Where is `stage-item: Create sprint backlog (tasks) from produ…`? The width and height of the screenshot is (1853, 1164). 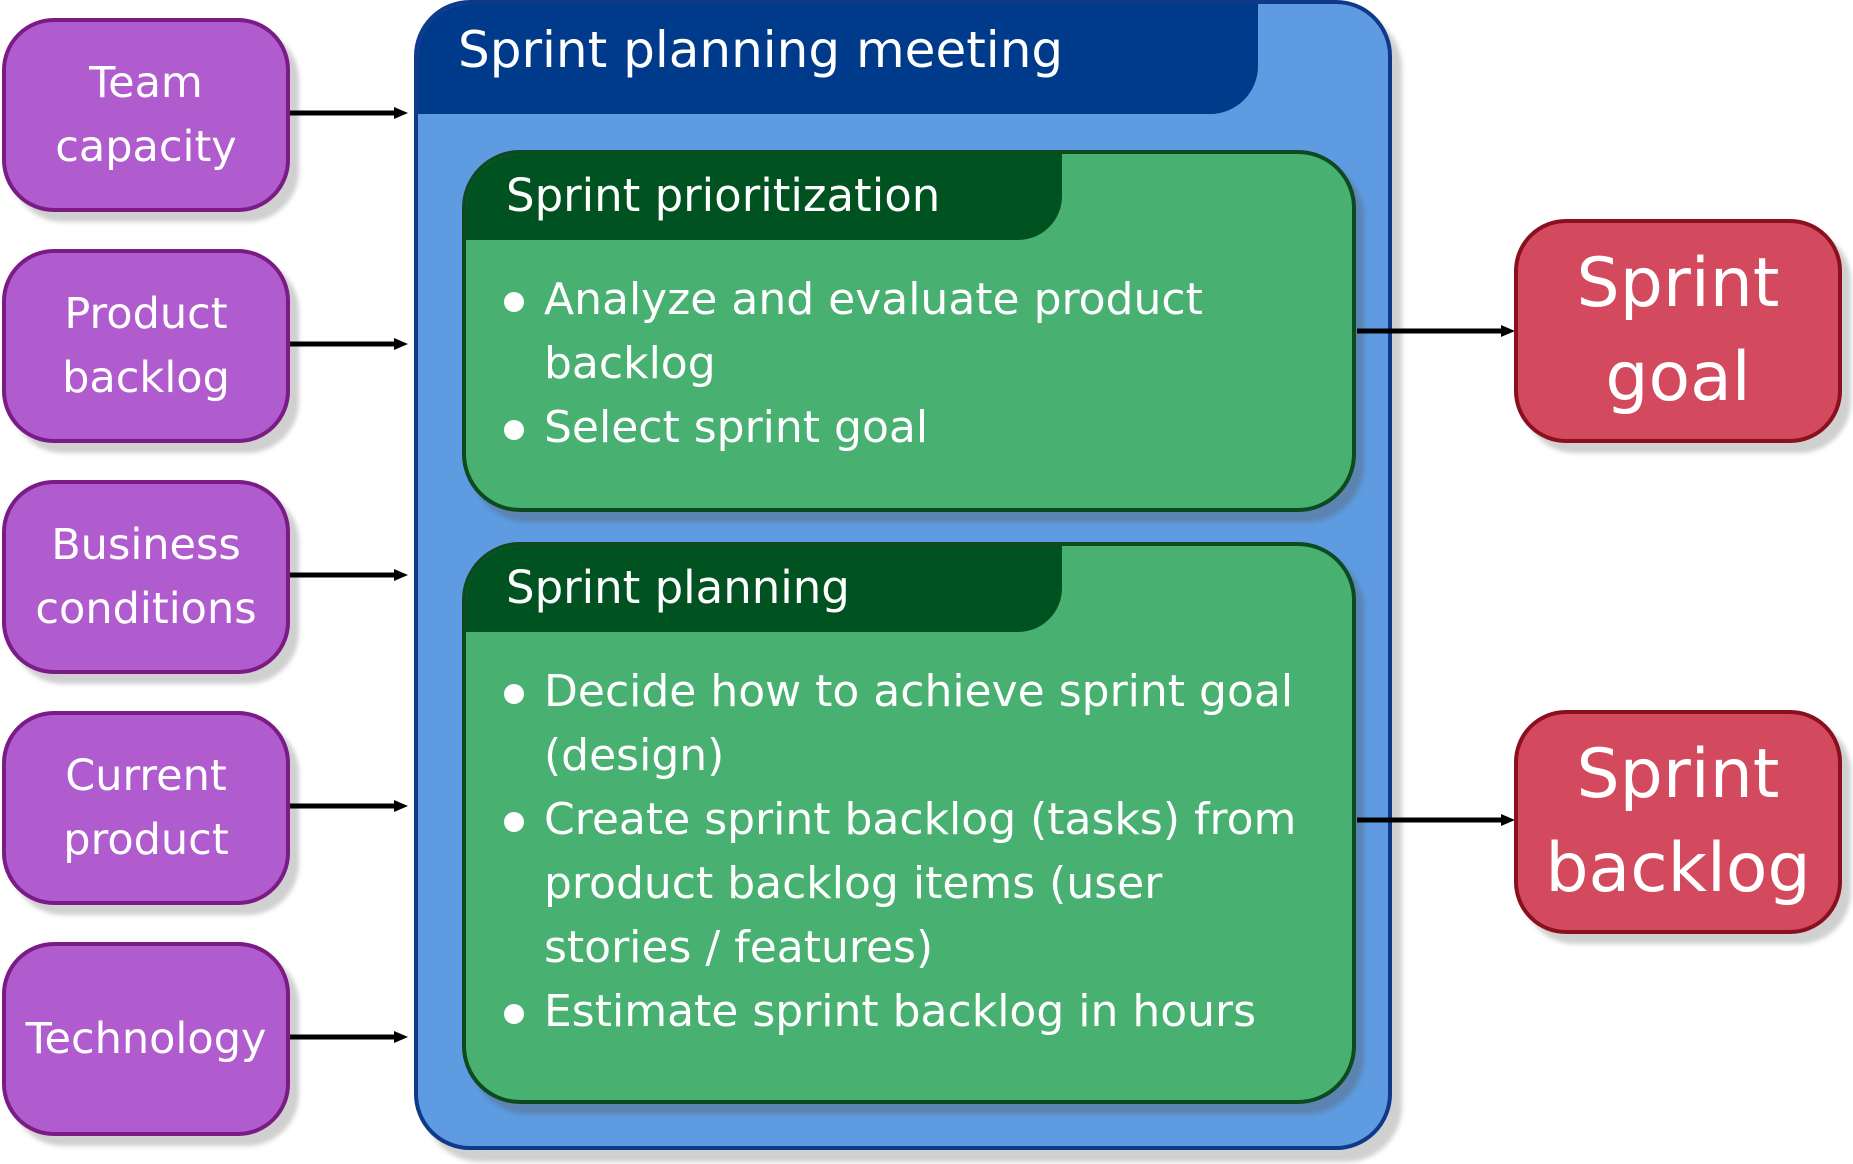
stage-item: Create sprint backlog (tasks) from produ… is located at coordinates (918, 884).